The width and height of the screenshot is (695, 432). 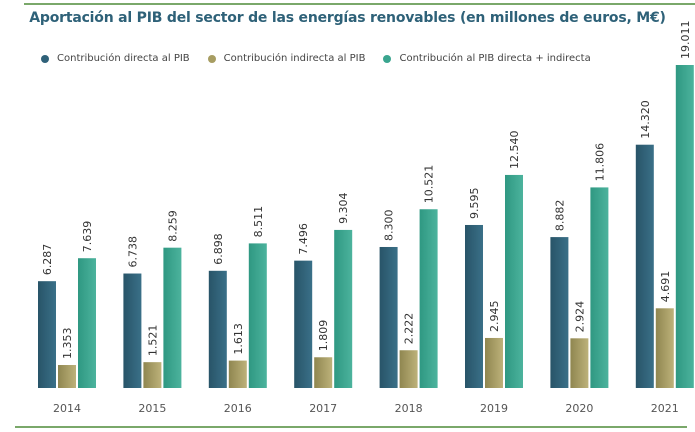 I want to click on bottom-divider, so click(x=351, y=427).